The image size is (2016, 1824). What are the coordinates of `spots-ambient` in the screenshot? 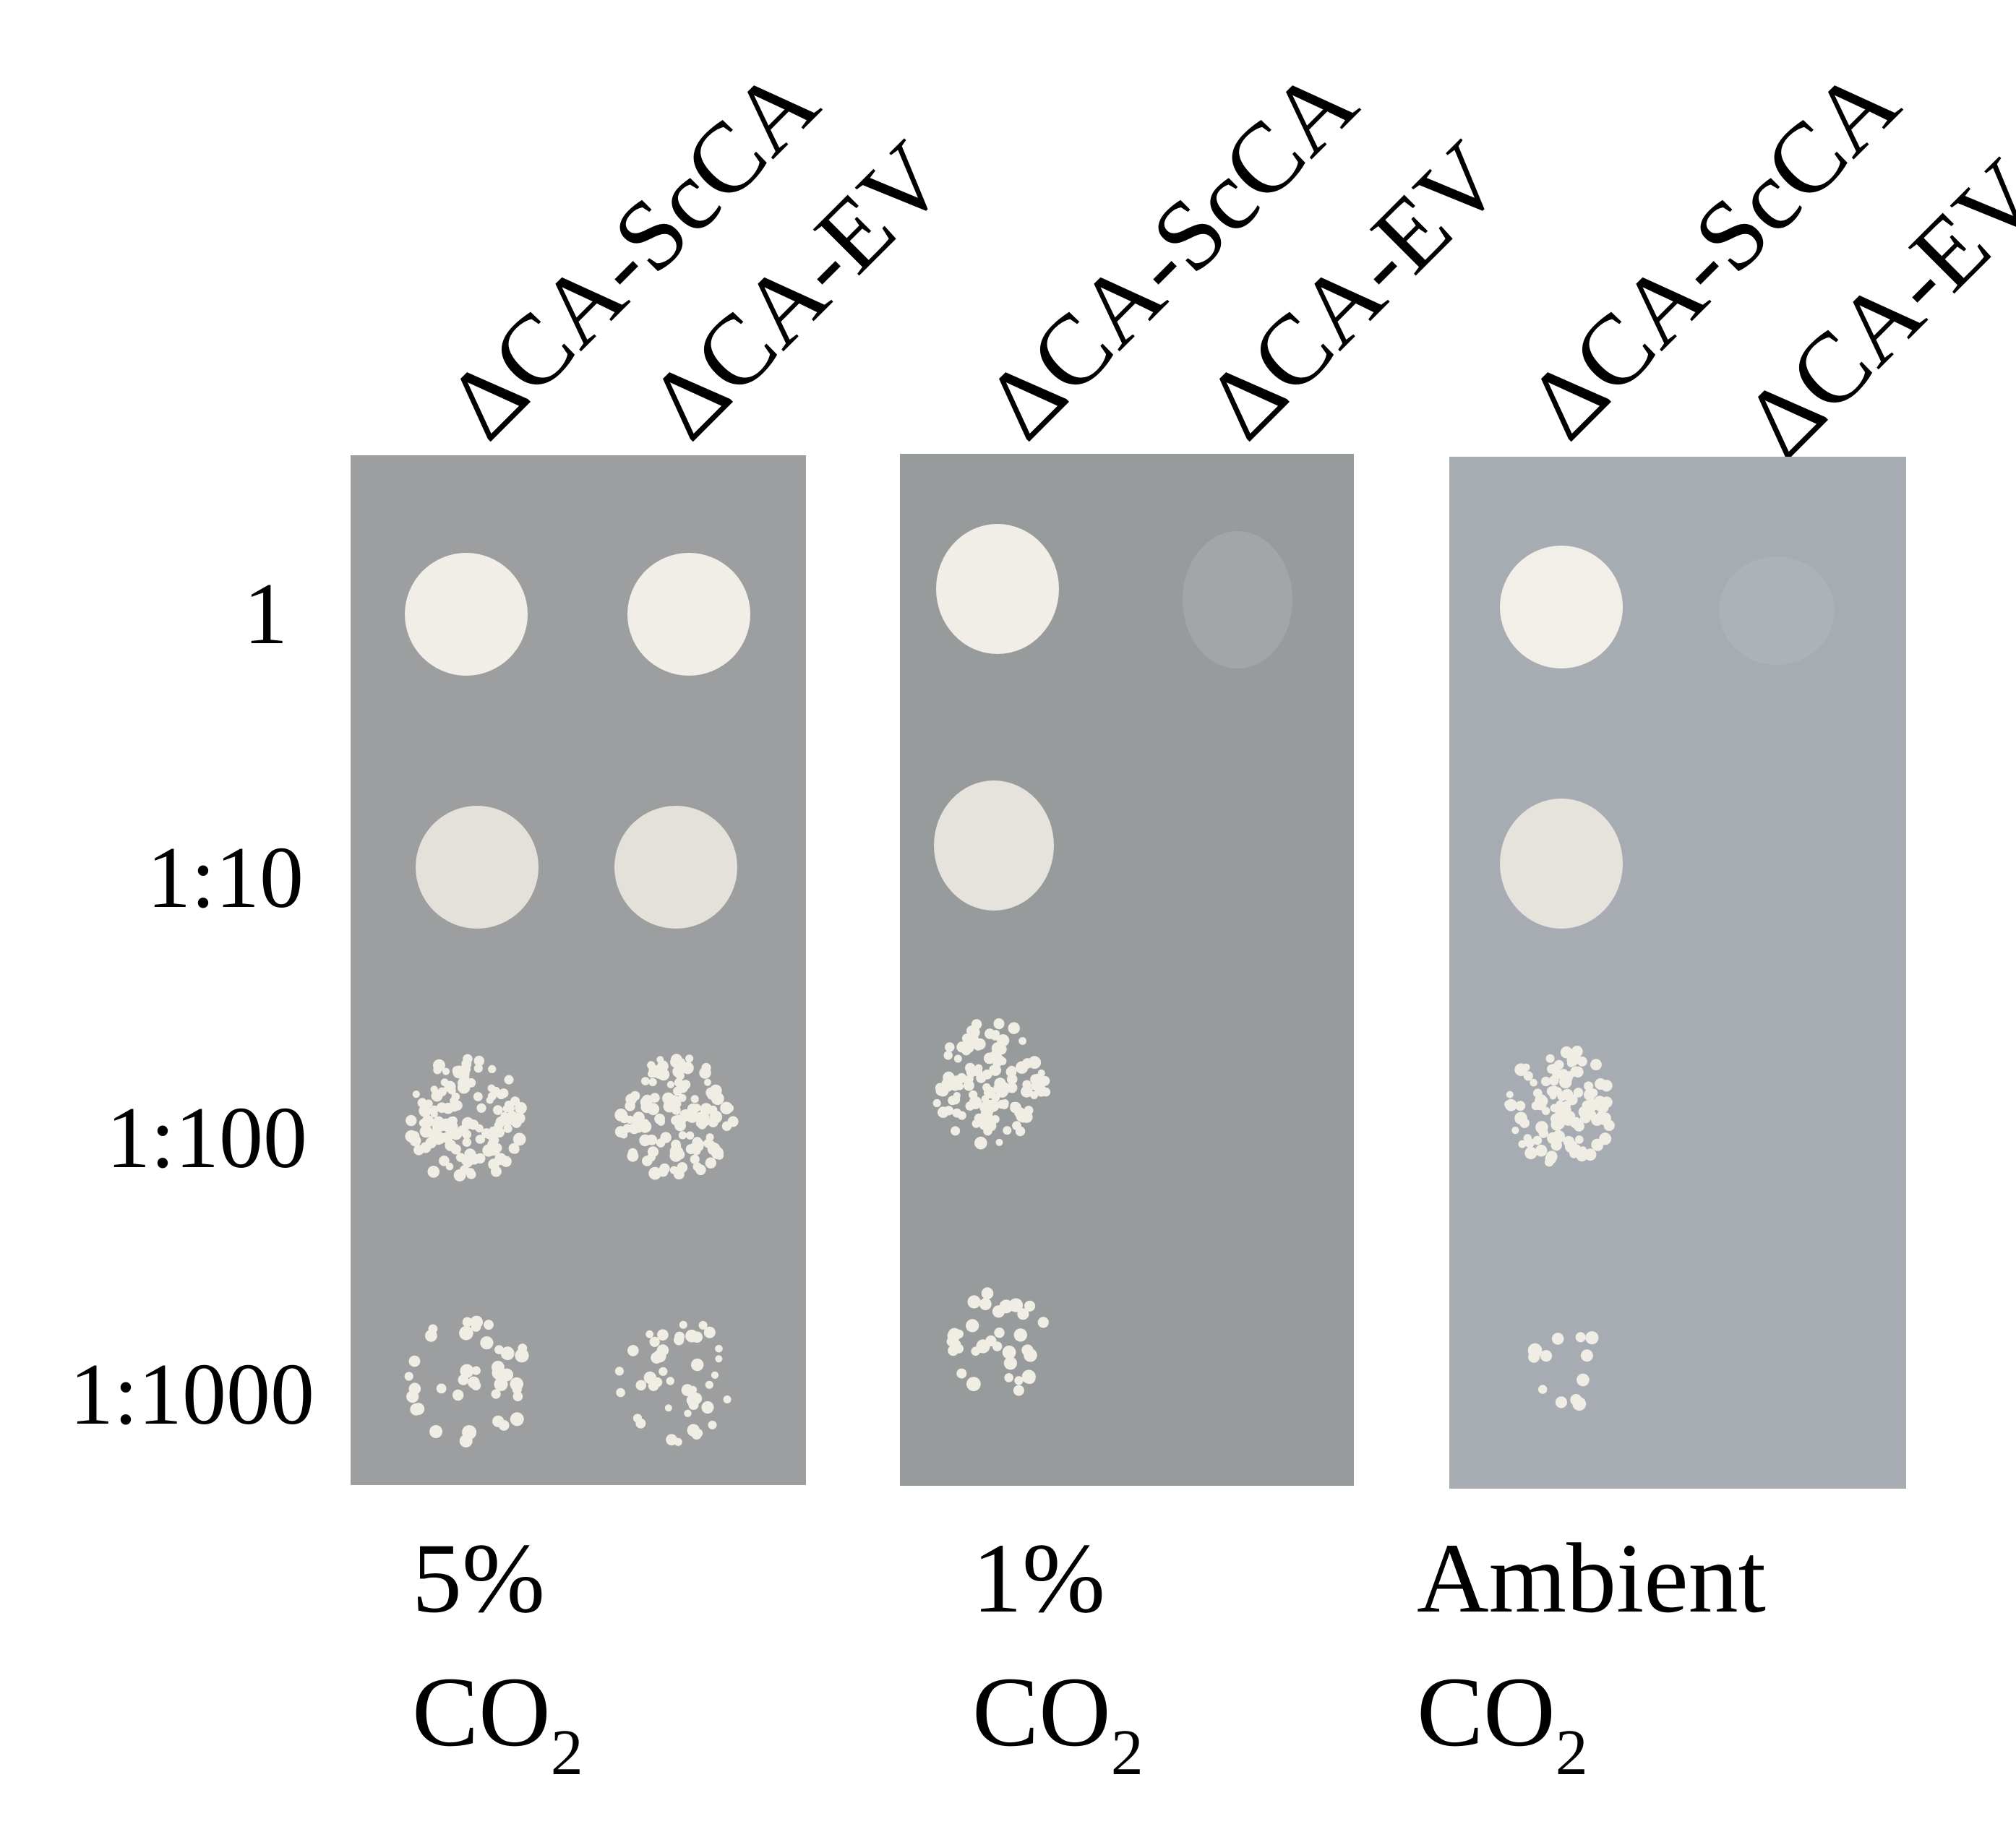 It's located at (1668, 978).